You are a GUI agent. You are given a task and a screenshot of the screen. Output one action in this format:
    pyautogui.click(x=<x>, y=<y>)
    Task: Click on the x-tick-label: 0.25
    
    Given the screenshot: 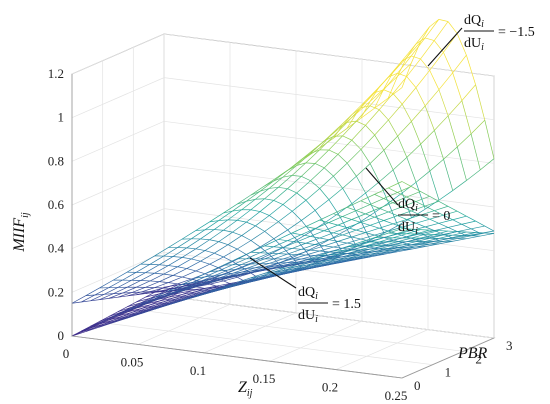 What is the action you would take?
    pyautogui.click(x=396, y=395)
    